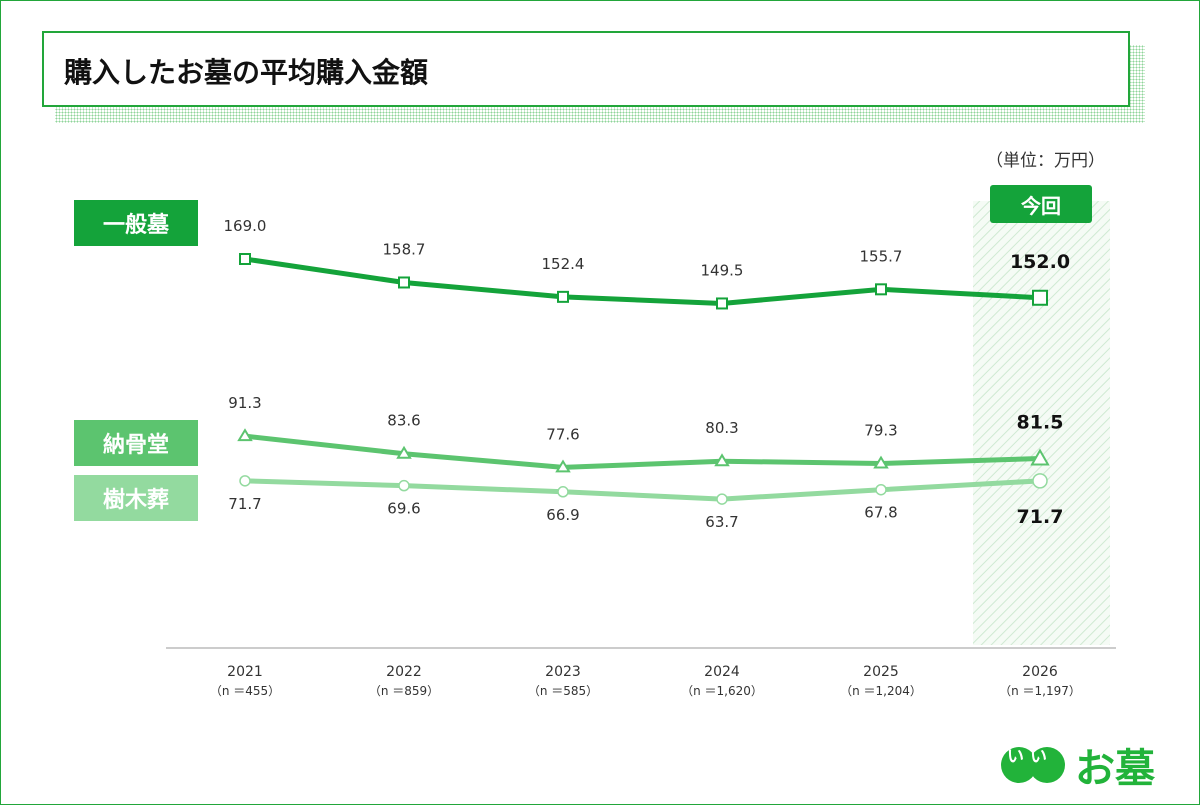 Image resolution: width=1200 pixels, height=805 pixels. What do you see at coordinates (562, 515) in the screenshot?
I see `data-label: 66.9` at bounding box center [562, 515].